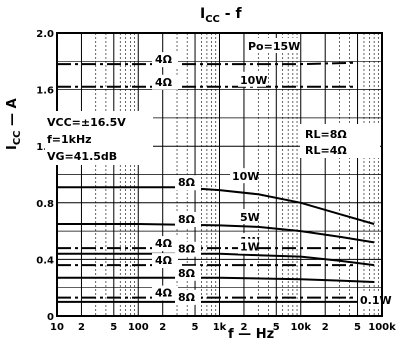 The height and width of the screenshot is (344, 414). Describe the element at coordinates (212, 19) in the screenshot. I see `title-sub: CC` at that location.